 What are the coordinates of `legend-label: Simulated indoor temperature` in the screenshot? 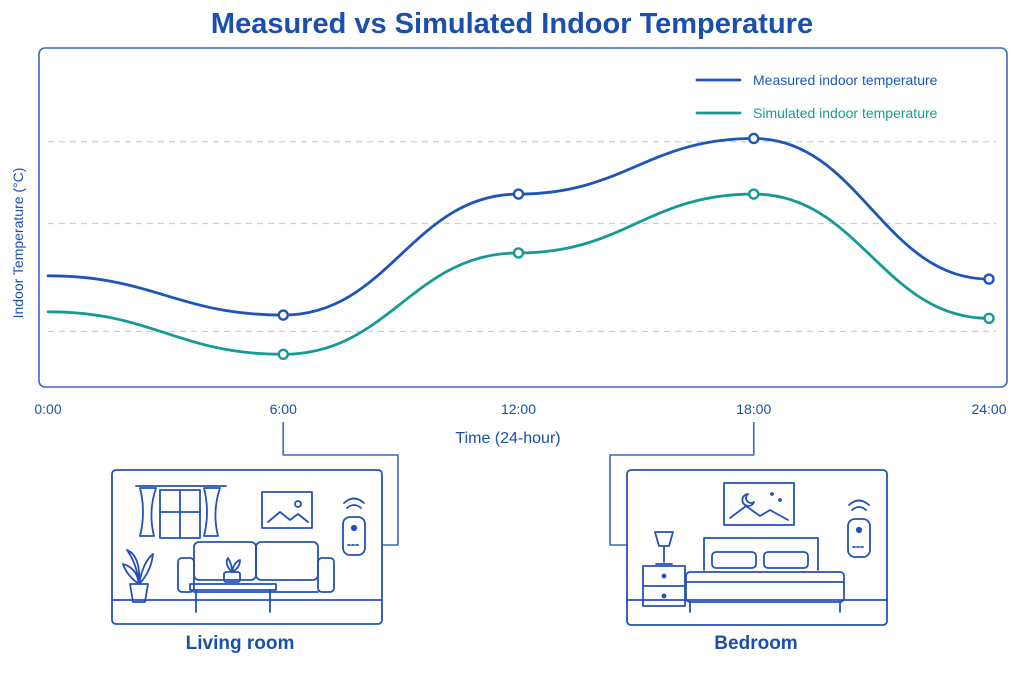 It's located at (845, 113).